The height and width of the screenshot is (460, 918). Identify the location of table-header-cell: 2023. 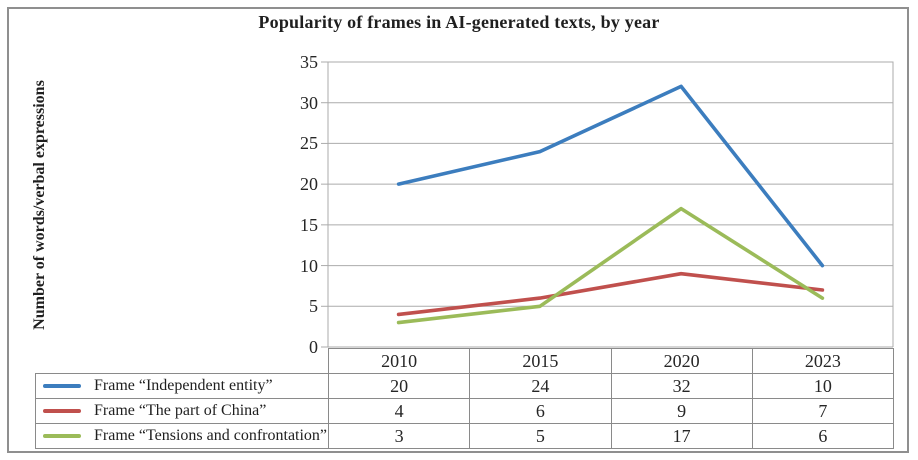
(822, 361).